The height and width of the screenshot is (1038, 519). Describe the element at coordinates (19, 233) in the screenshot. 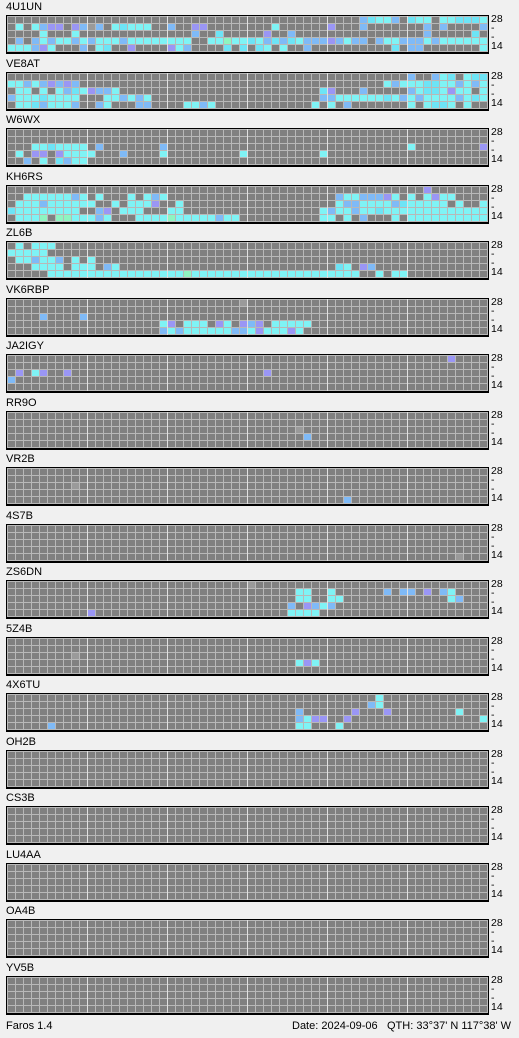

I see `station-callsign: ZL6B` at that location.